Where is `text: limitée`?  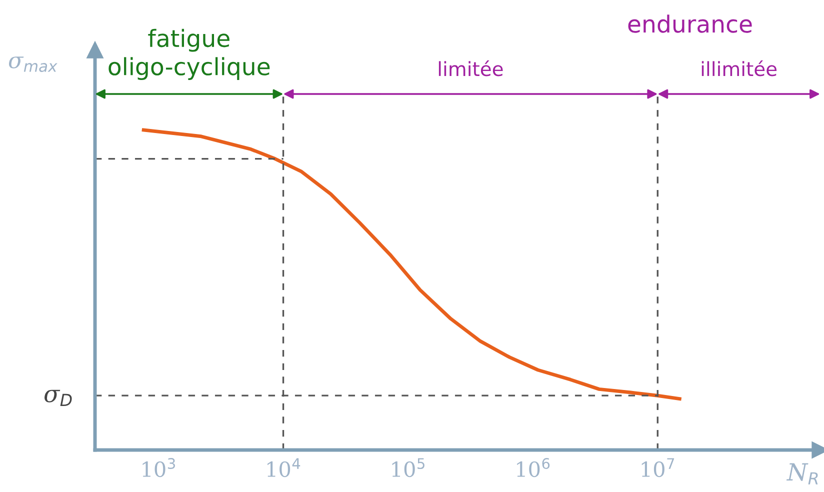
text: limitée is located at coordinates (470, 68).